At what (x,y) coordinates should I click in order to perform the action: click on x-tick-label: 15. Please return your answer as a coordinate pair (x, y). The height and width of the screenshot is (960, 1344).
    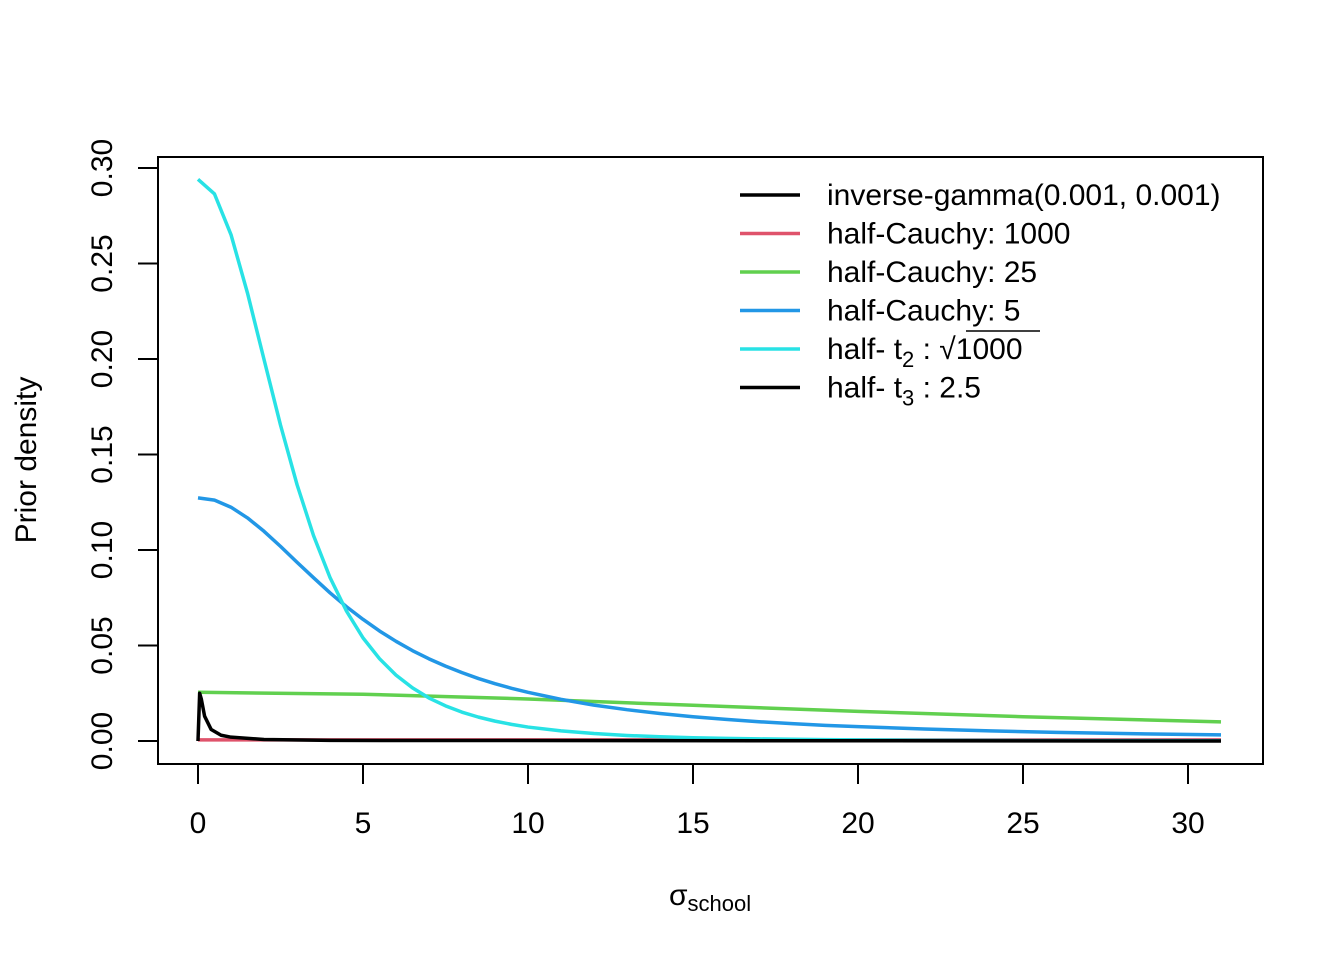
    Looking at the image, I should click on (692, 823).